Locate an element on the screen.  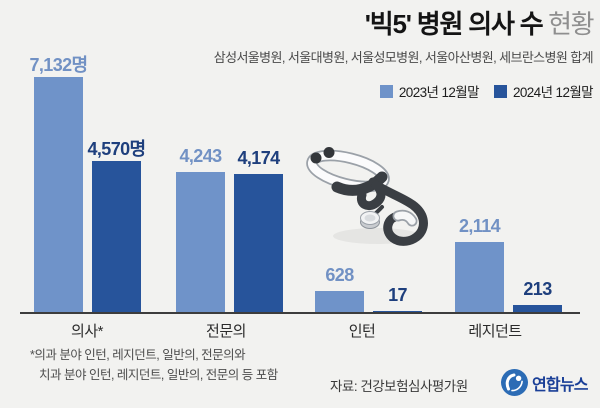
legend-item-2024: 2024년 12월말 is located at coordinates (543, 91).